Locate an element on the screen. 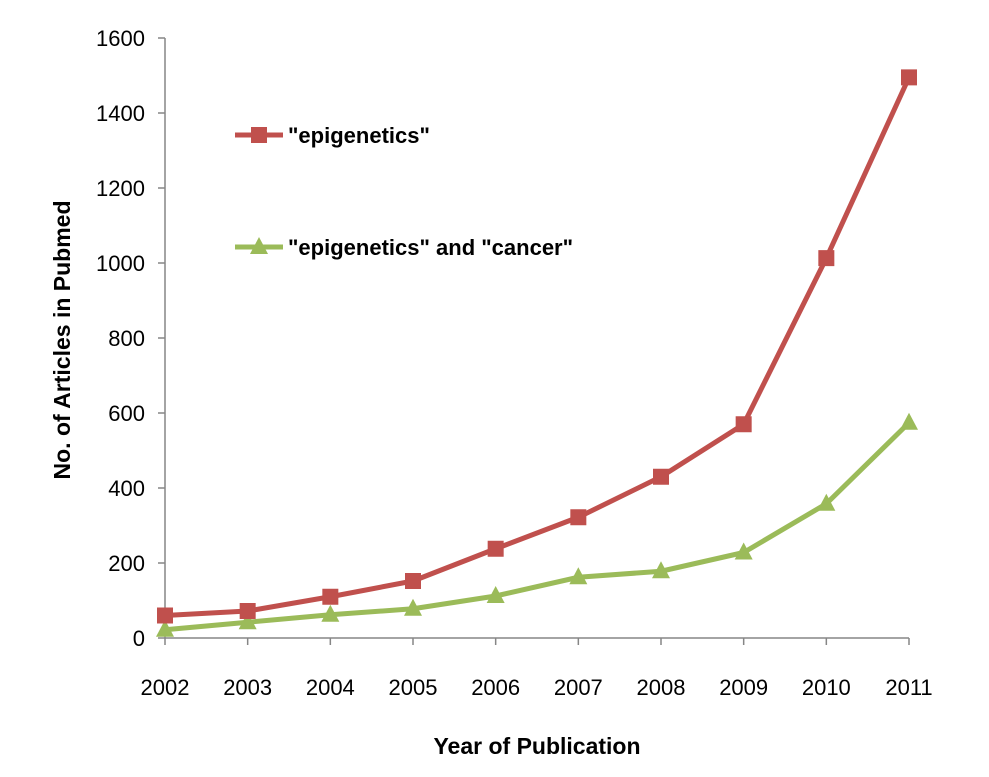 This screenshot has width=989, height=777. x-tick-label: 2009 is located at coordinates (743, 687).